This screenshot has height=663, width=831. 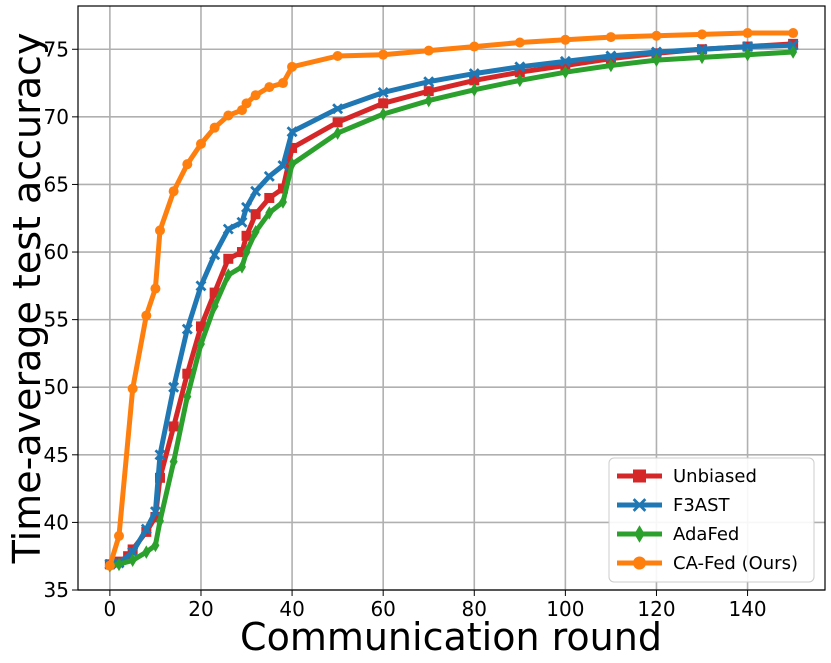 I want to click on legend-item: AdaFed, so click(x=678, y=534).